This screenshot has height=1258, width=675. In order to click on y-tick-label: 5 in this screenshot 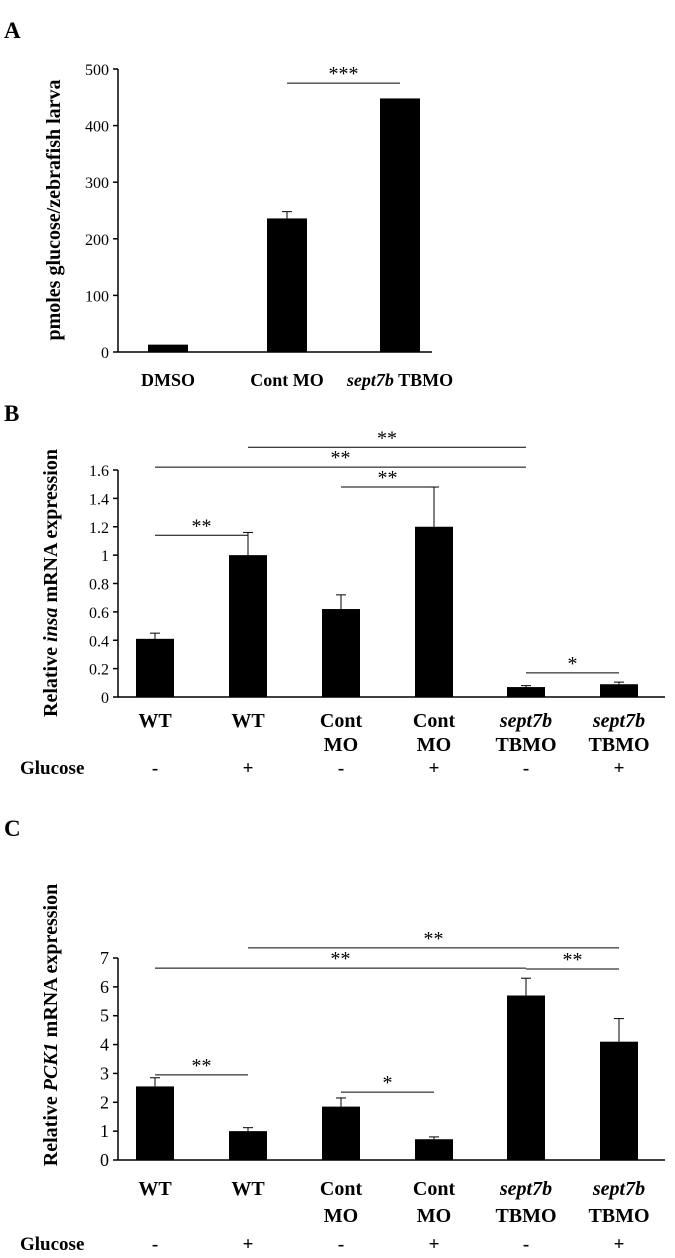, I will do `click(104, 1016)`.